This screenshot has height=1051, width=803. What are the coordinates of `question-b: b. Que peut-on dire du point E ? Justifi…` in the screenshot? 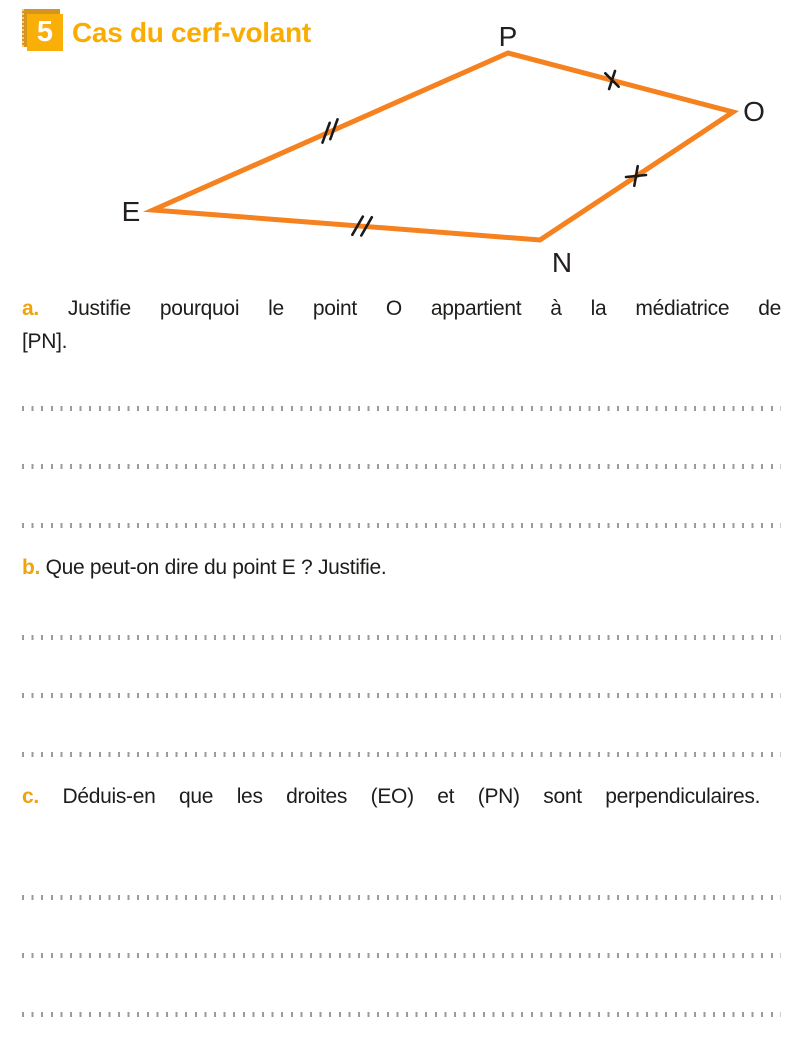 It's located at (401, 567).